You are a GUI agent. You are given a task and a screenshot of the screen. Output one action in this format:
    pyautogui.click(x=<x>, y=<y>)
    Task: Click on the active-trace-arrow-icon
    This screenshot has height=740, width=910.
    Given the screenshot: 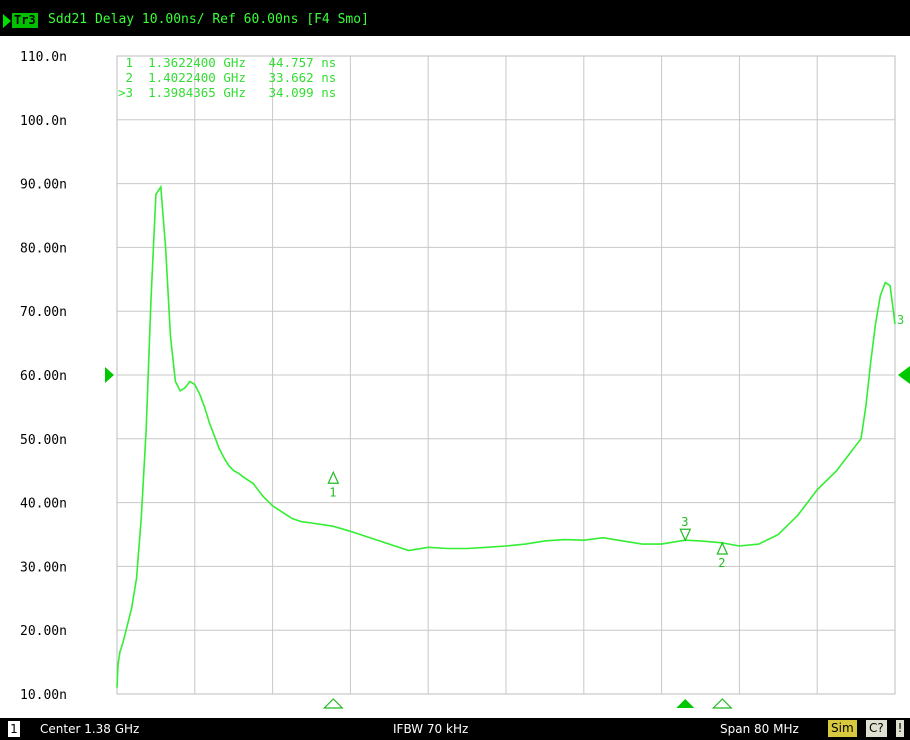 What is the action you would take?
    pyautogui.click(x=7, y=21)
    